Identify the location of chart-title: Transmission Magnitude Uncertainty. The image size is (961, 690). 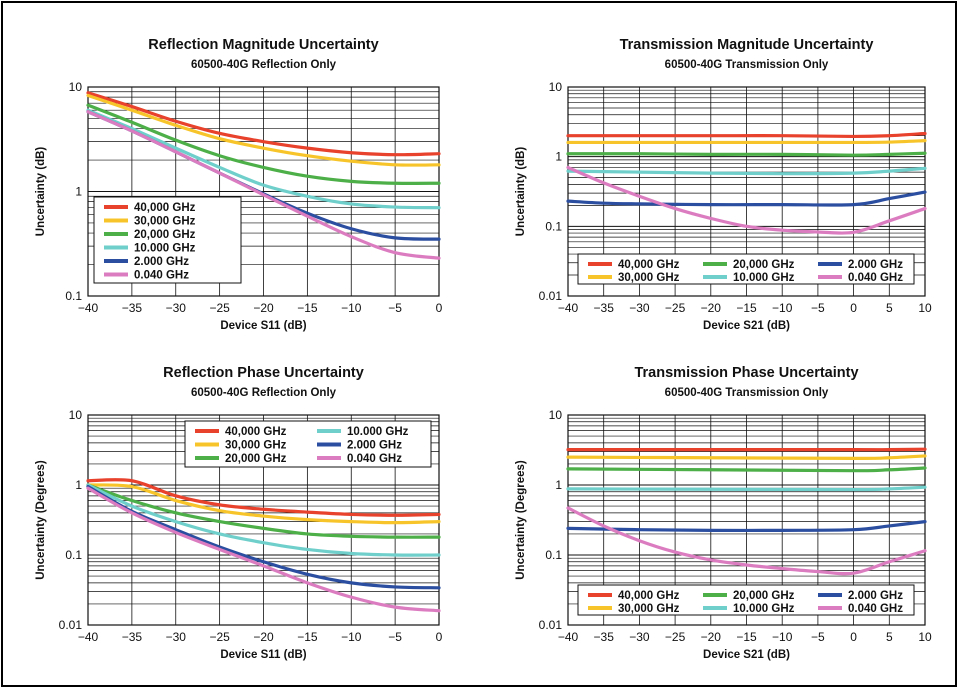
(747, 45).